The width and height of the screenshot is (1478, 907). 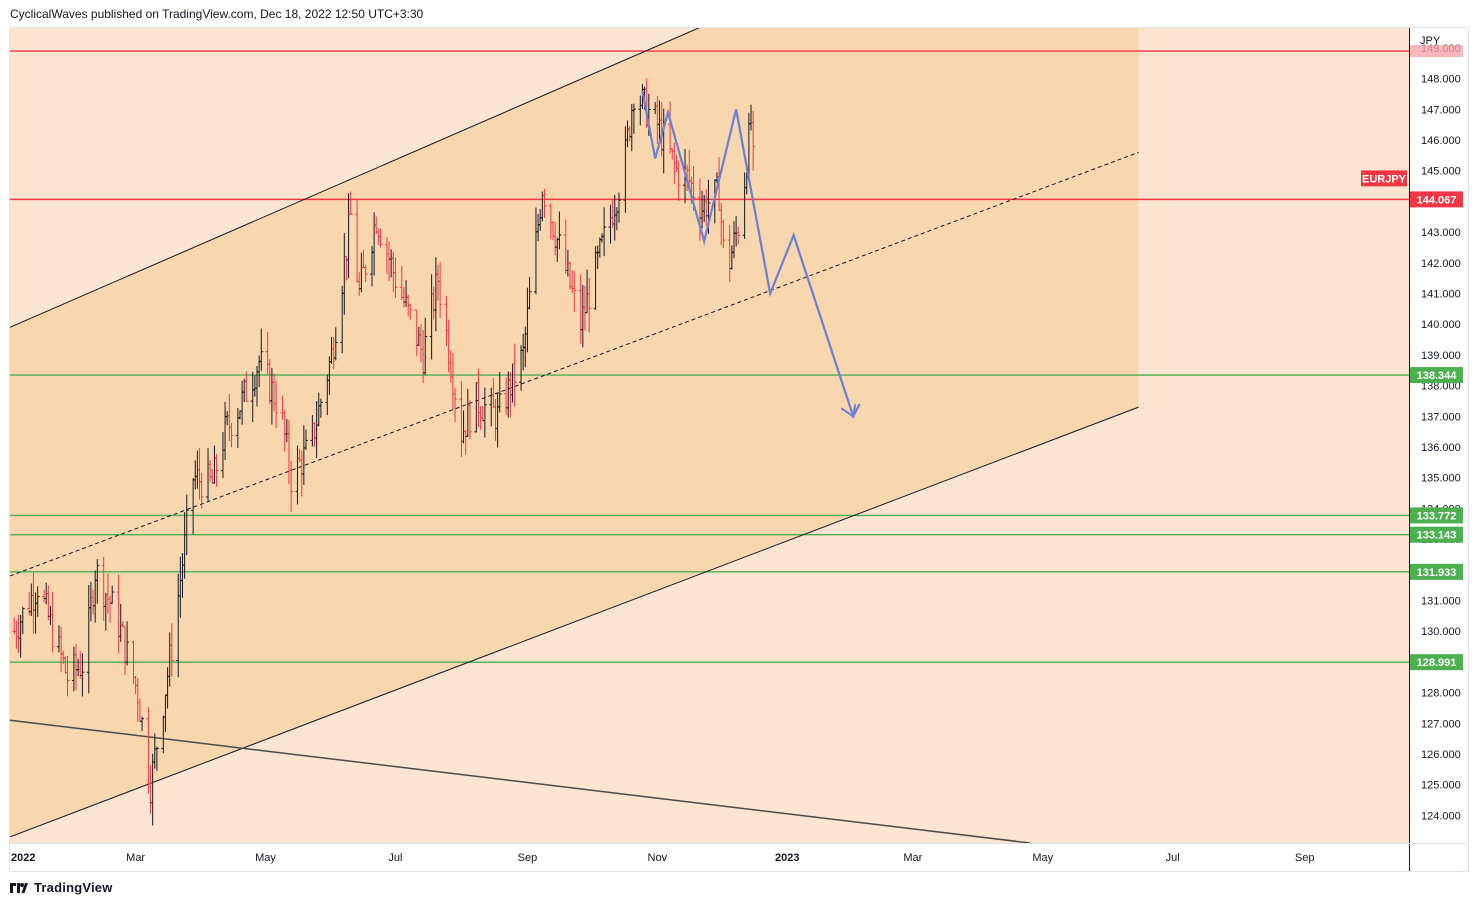 I want to click on price-tick-label: 140.000, so click(x=1441, y=325).